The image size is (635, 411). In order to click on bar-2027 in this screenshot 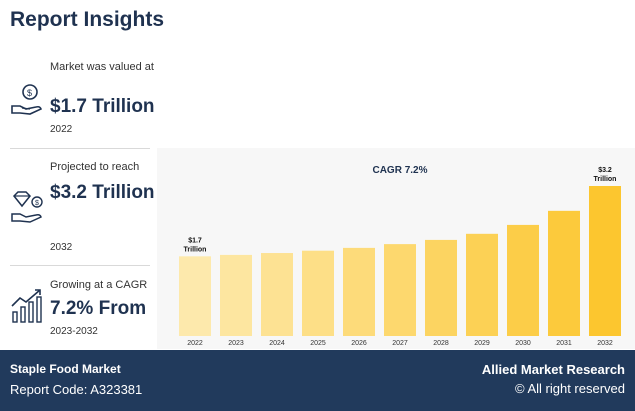, I will do `click(400, 290)`.